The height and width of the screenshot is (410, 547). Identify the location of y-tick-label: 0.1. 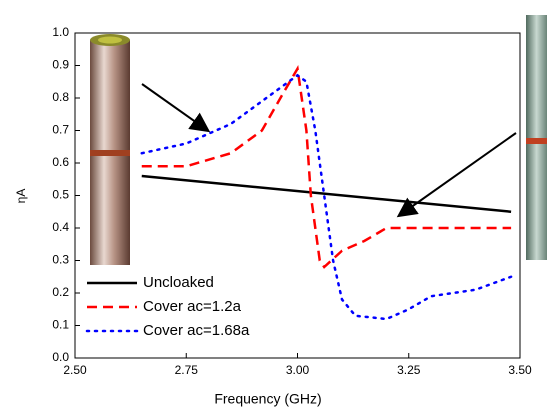
(60, 325).